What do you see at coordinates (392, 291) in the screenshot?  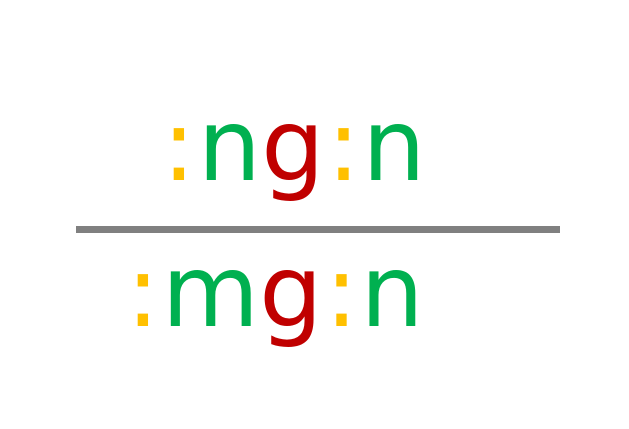 I see `denominator-letter-n: n` at bounding box center [392, 291].